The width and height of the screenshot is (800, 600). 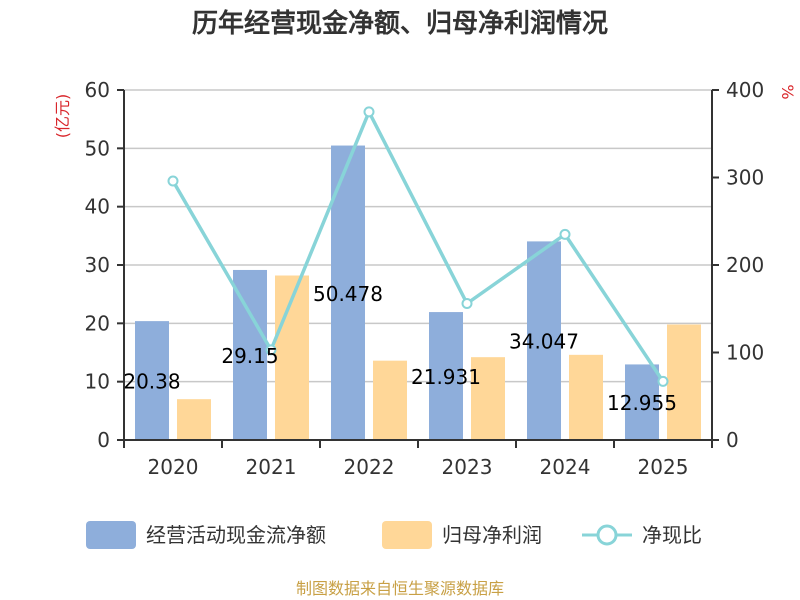 I want to click on x-tick-label-2024: 2024, so click(x=565, y=467).